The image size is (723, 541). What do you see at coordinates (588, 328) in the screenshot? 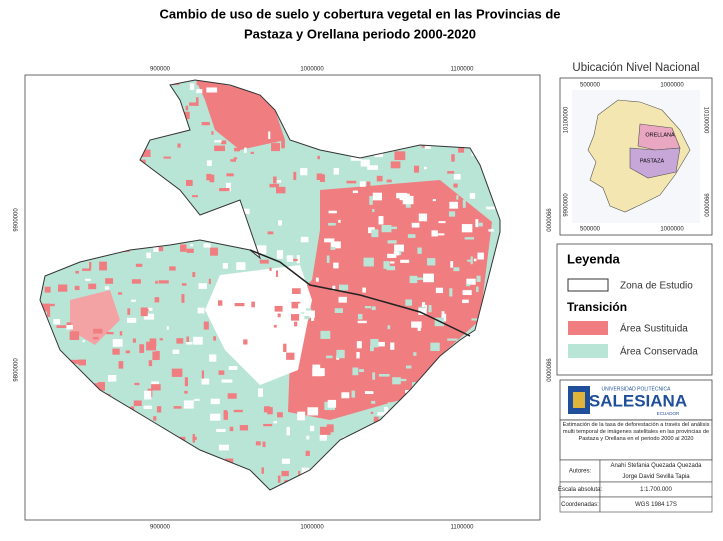
I see `legend-swatch` at bounding box center [588, 328].